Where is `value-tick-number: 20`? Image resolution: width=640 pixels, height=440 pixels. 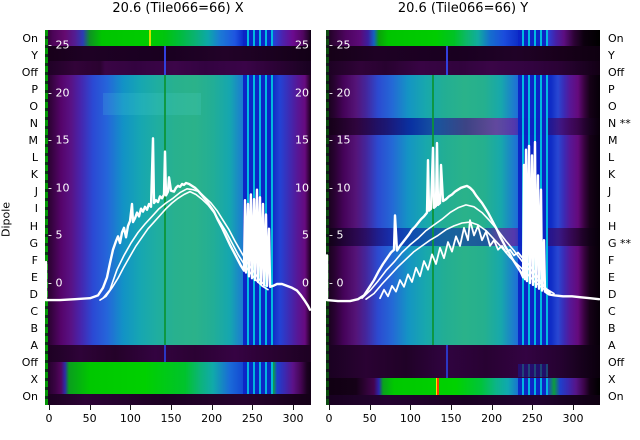
value-tick-number: 20 is located at coordinates (302, 93).